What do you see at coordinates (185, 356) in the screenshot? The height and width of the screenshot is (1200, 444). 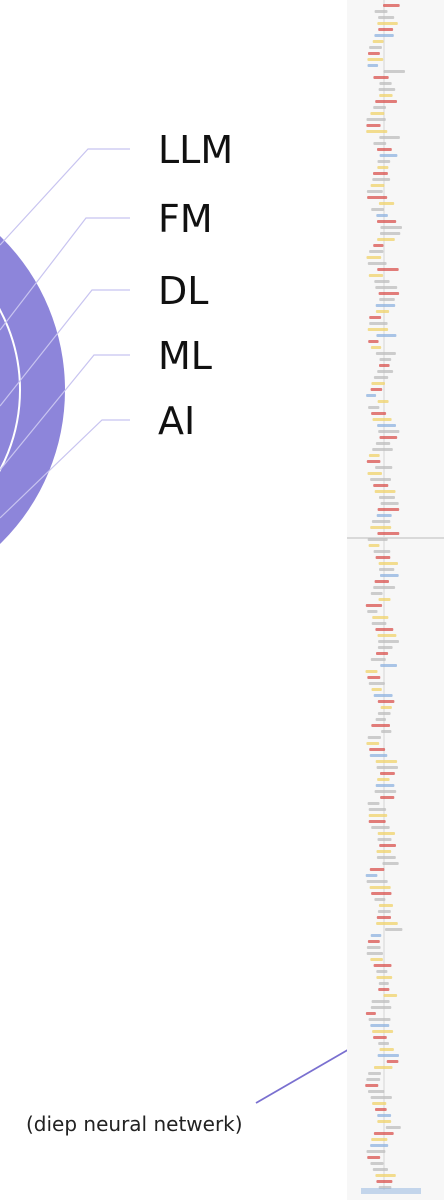 I see `label-ml: ML` at bounding box center [185, 356].